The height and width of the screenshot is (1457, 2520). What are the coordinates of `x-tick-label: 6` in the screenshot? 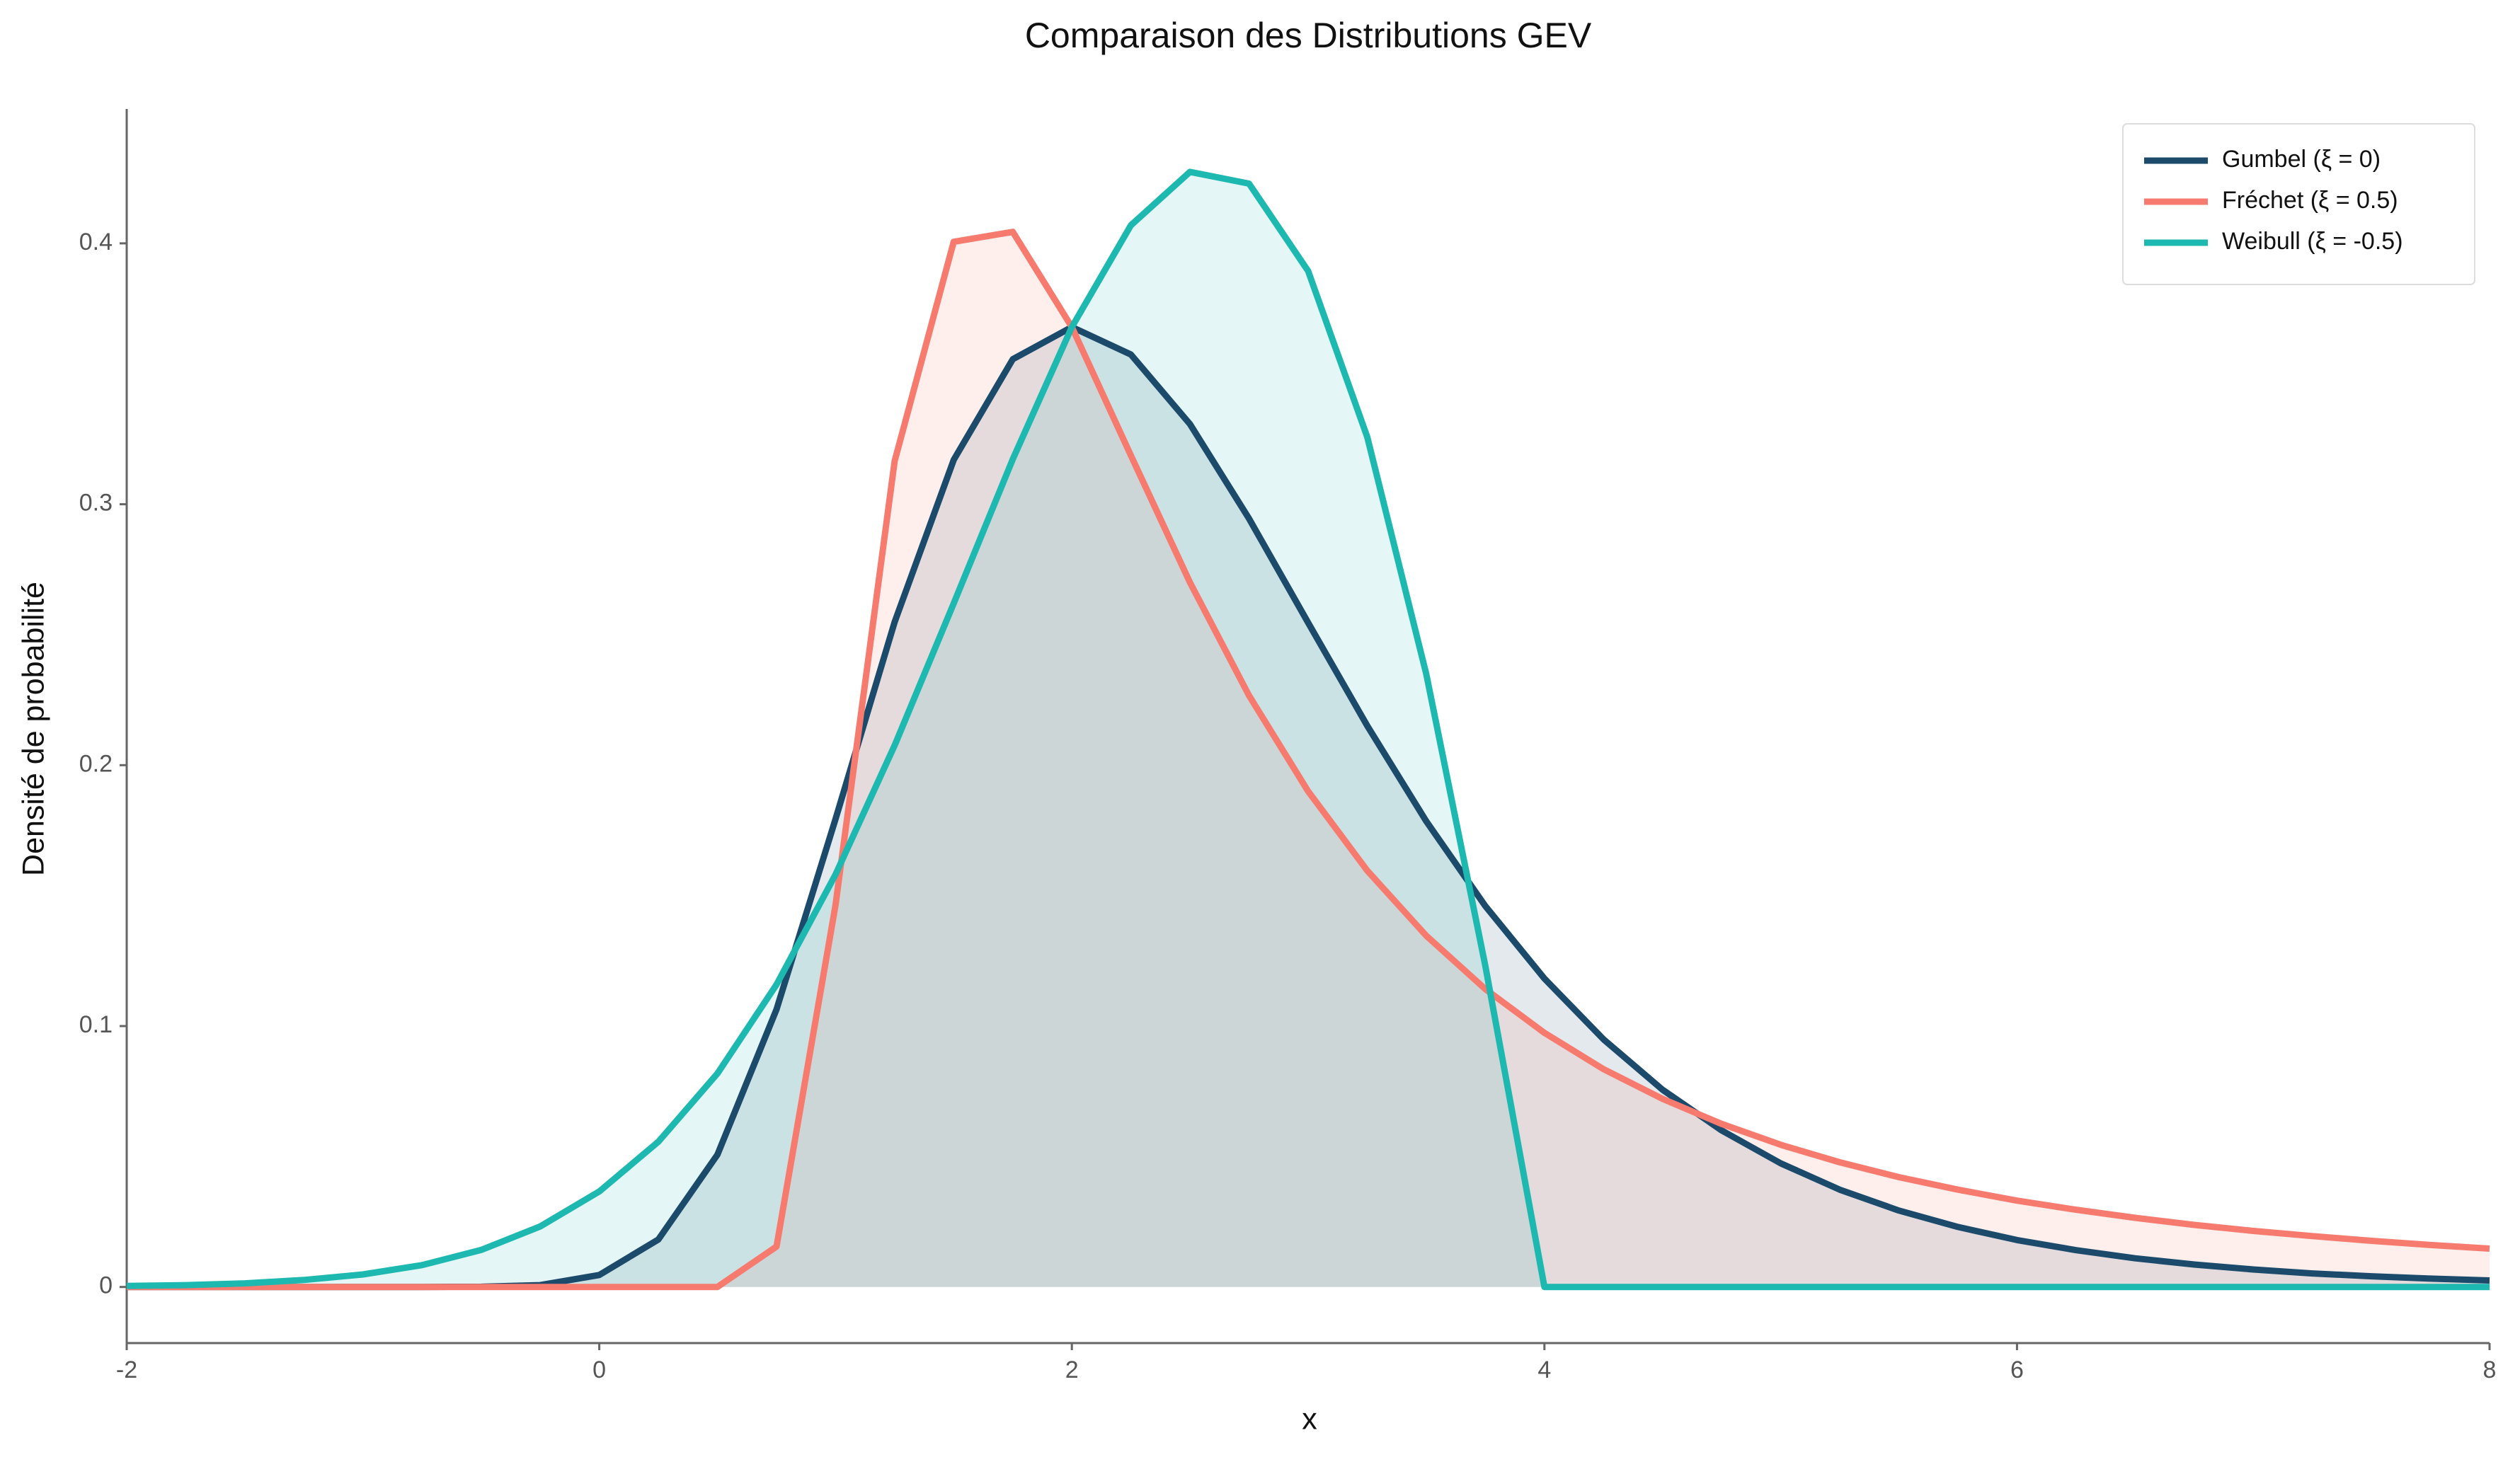 It's located at (2017, 1370).